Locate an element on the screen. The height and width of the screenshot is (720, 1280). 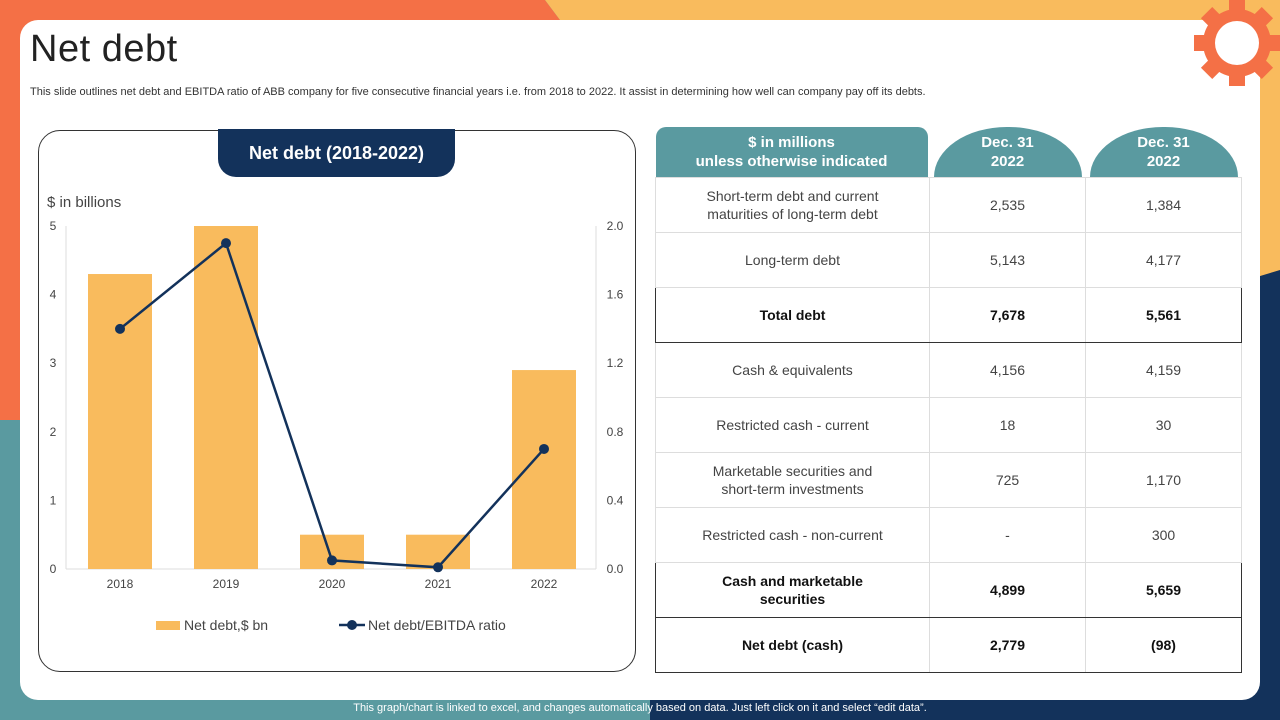
value-col1: 18 is located at coordinates (1007, 425).